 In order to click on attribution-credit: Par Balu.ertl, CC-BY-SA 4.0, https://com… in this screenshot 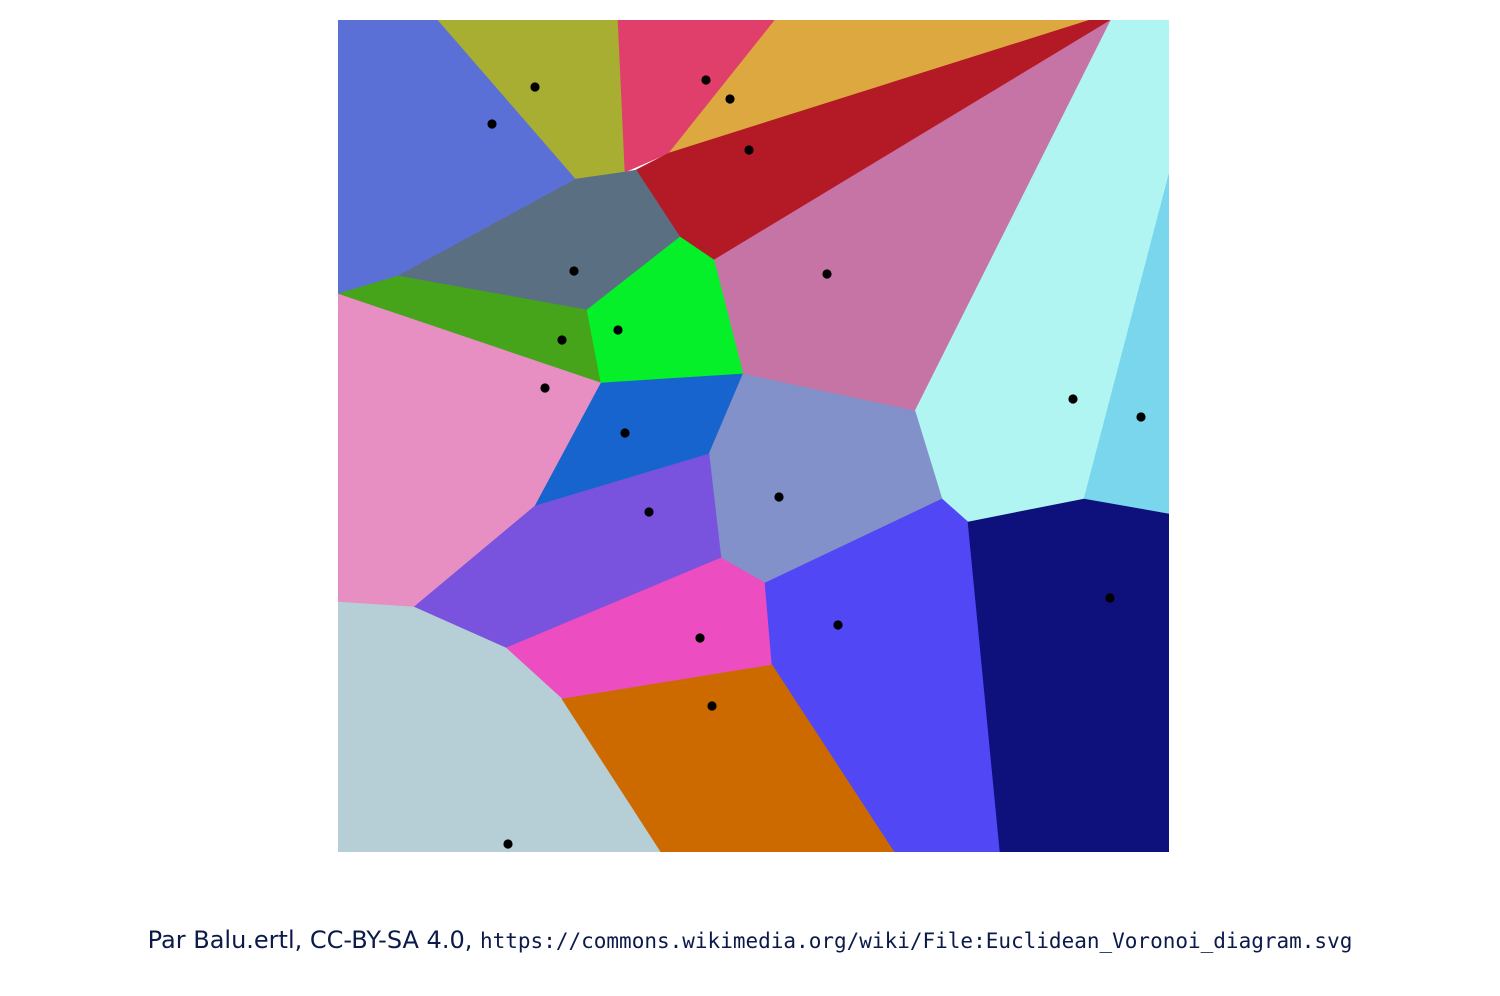, I will do `click(750, 940)`.